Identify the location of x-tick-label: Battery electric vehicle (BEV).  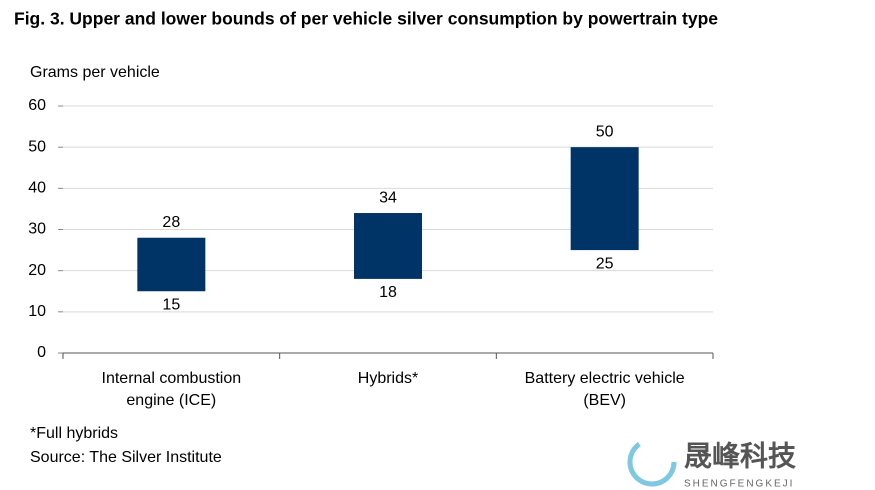
(604, 389).